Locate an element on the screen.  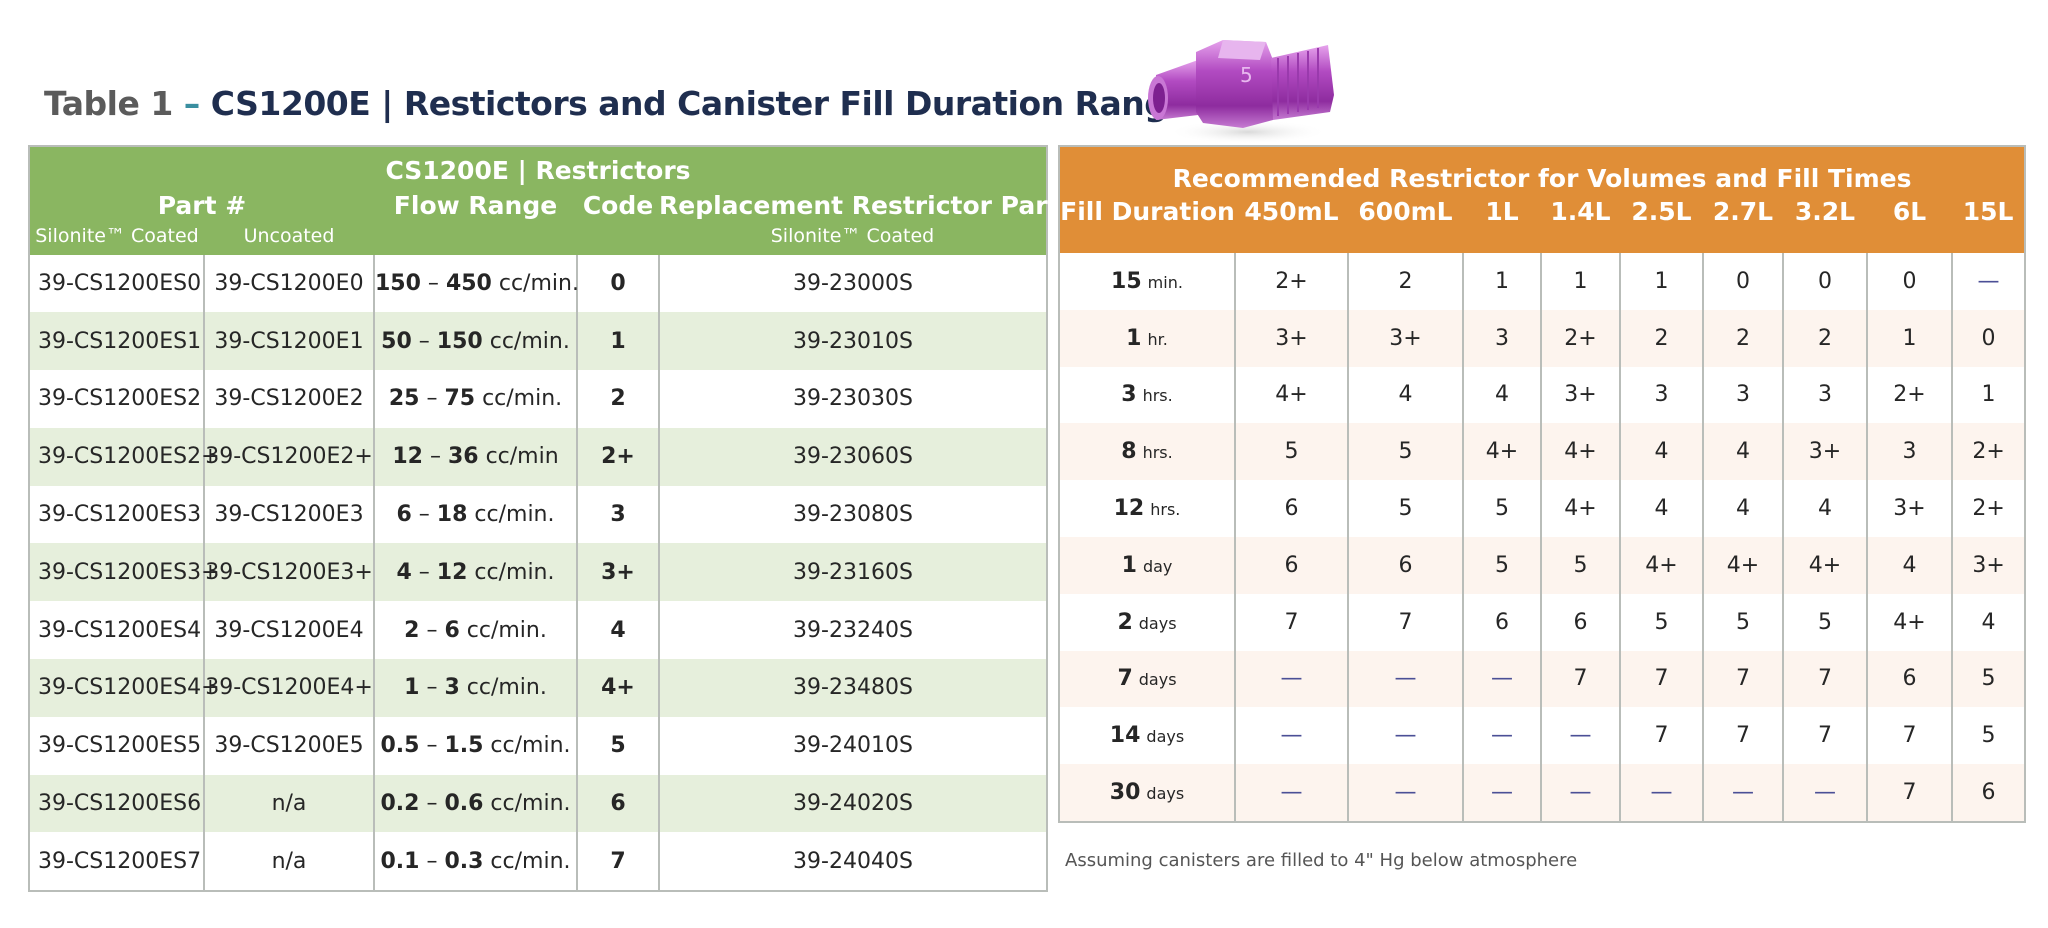
fill-duration: 30 days is located at coordinates (1147, 793).